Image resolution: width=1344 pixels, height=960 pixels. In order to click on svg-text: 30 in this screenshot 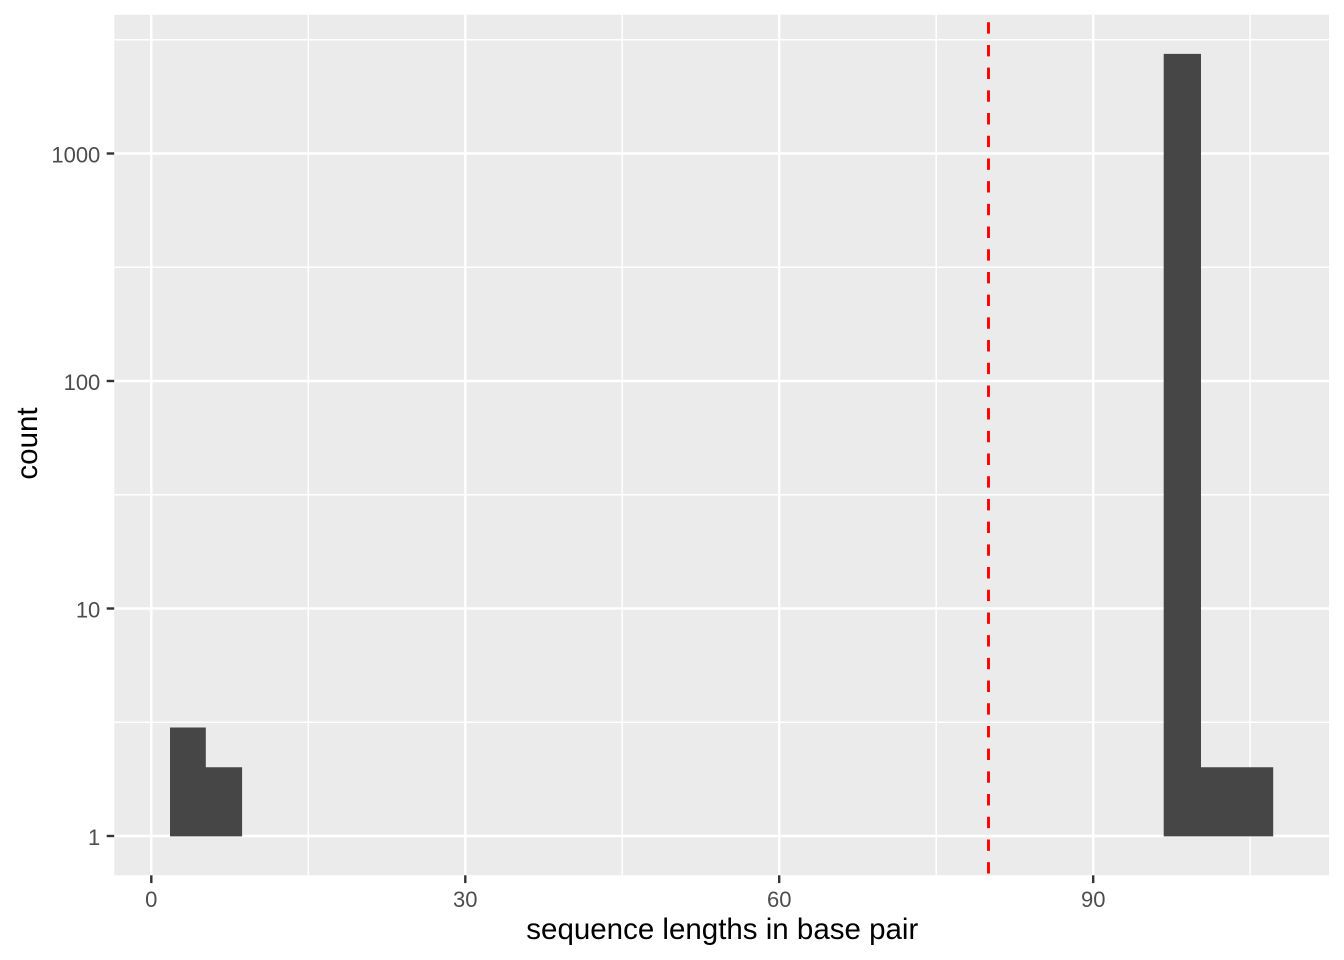, I will do `click(465, 899)`.